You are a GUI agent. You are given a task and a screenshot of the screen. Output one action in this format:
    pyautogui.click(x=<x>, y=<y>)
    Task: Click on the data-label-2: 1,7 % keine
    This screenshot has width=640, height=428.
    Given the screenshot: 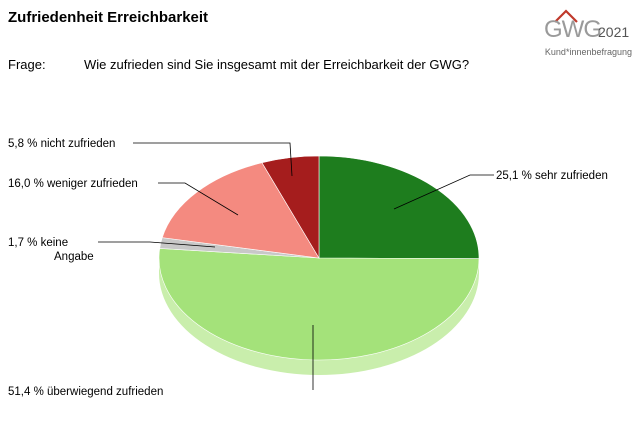 What is the action you would take?
    pyautogui.click(x=38, y=243)
    